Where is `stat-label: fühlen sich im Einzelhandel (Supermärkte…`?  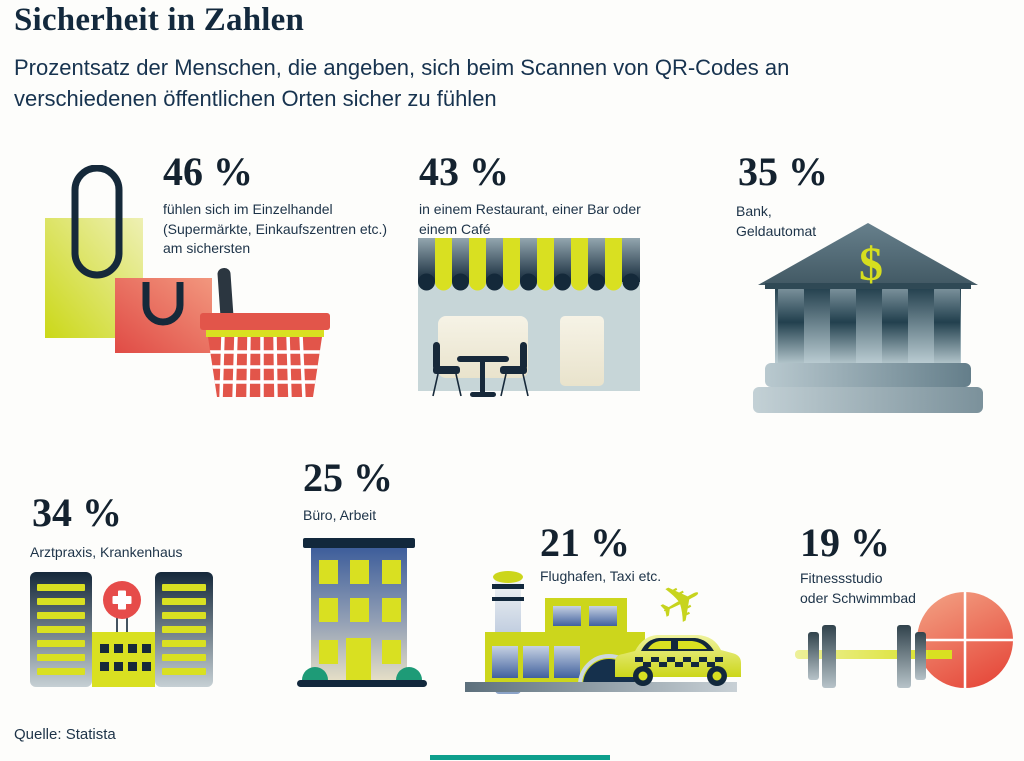
stat-label: fühlen sich im Einzelhandel (Supermärkte… is located at coordinates (275, 229).